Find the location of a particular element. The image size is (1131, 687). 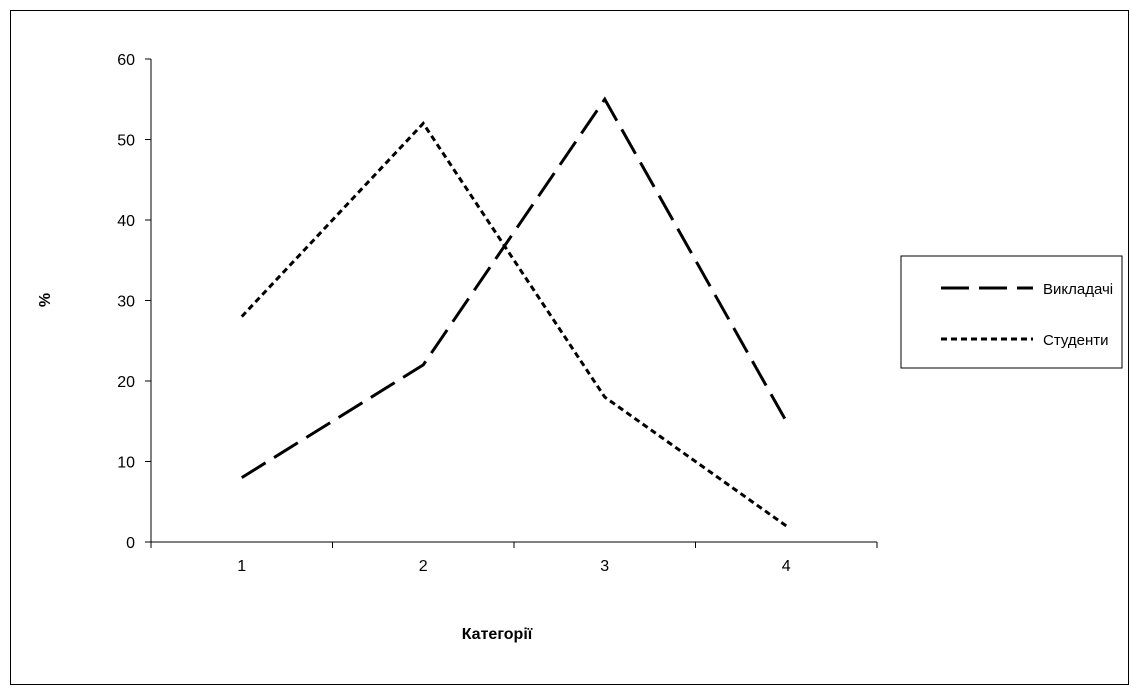

y-tick-label: 30 is located at coordinates (126, 302).